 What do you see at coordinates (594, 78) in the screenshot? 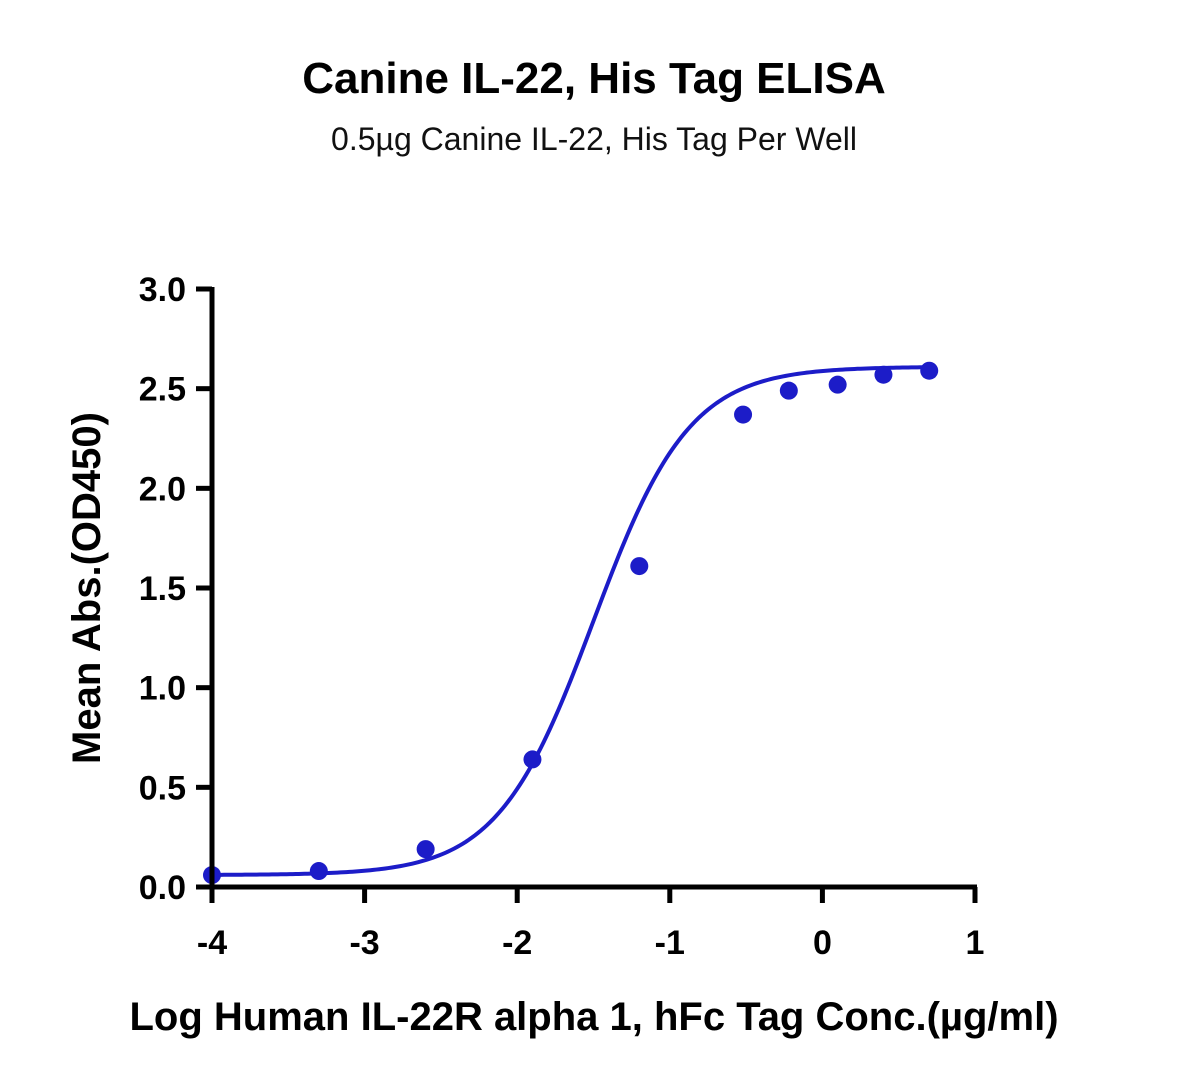
I see `chart-title: Canine IL-22, His Tag ELISA` at bounding box center [594, 78].